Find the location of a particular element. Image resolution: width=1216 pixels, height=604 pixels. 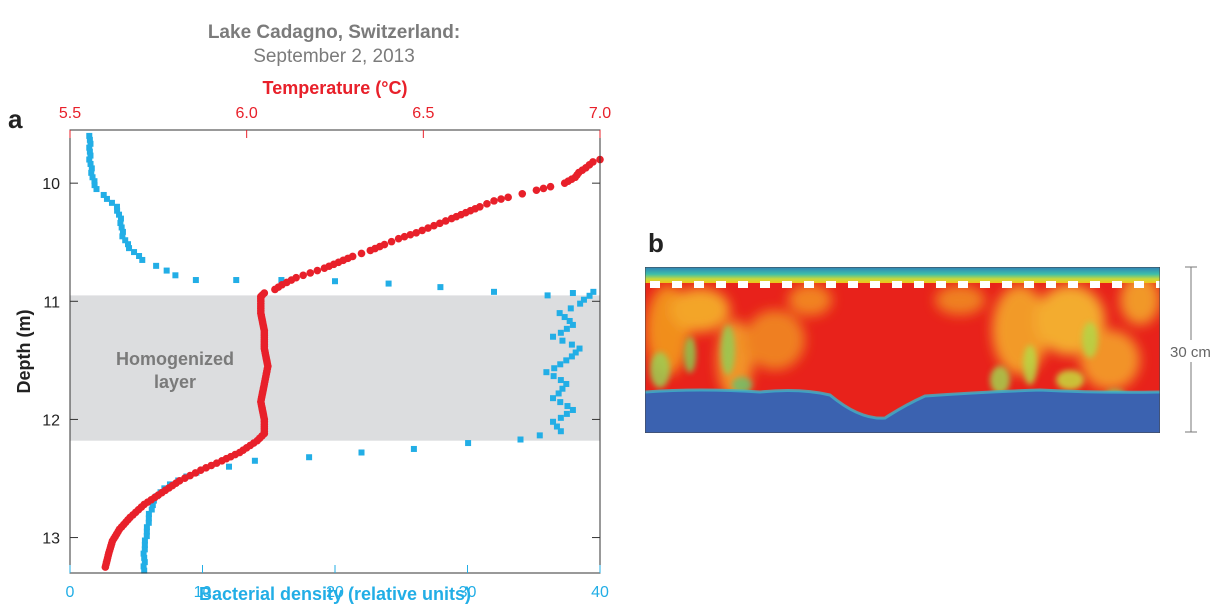

homogenized-layer-label-line2: layer is located at coordinates (175, 382).